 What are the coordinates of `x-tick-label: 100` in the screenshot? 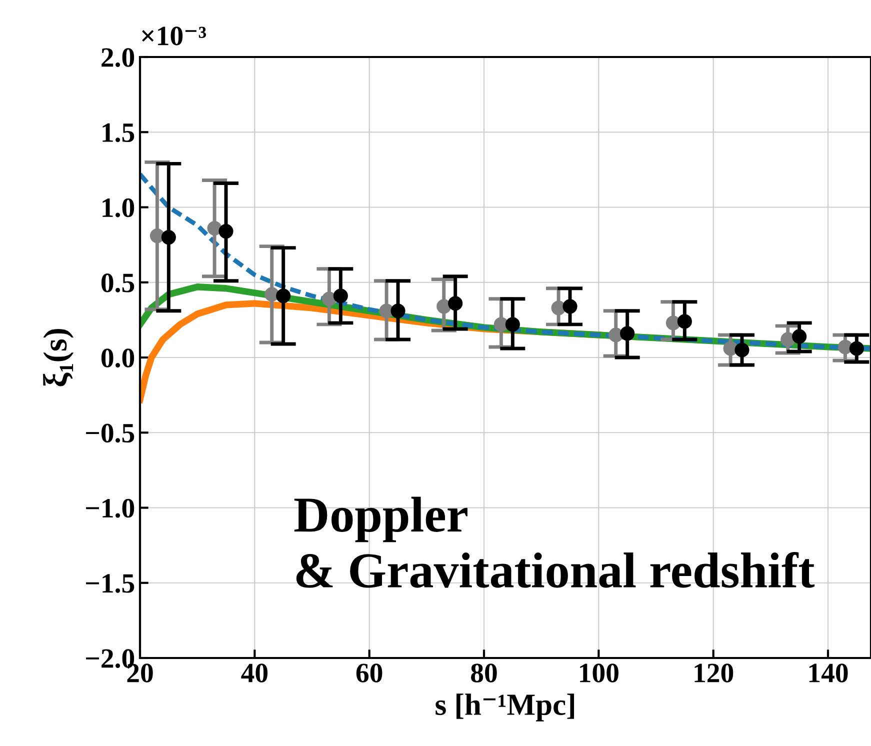 It's located at (599, 673).